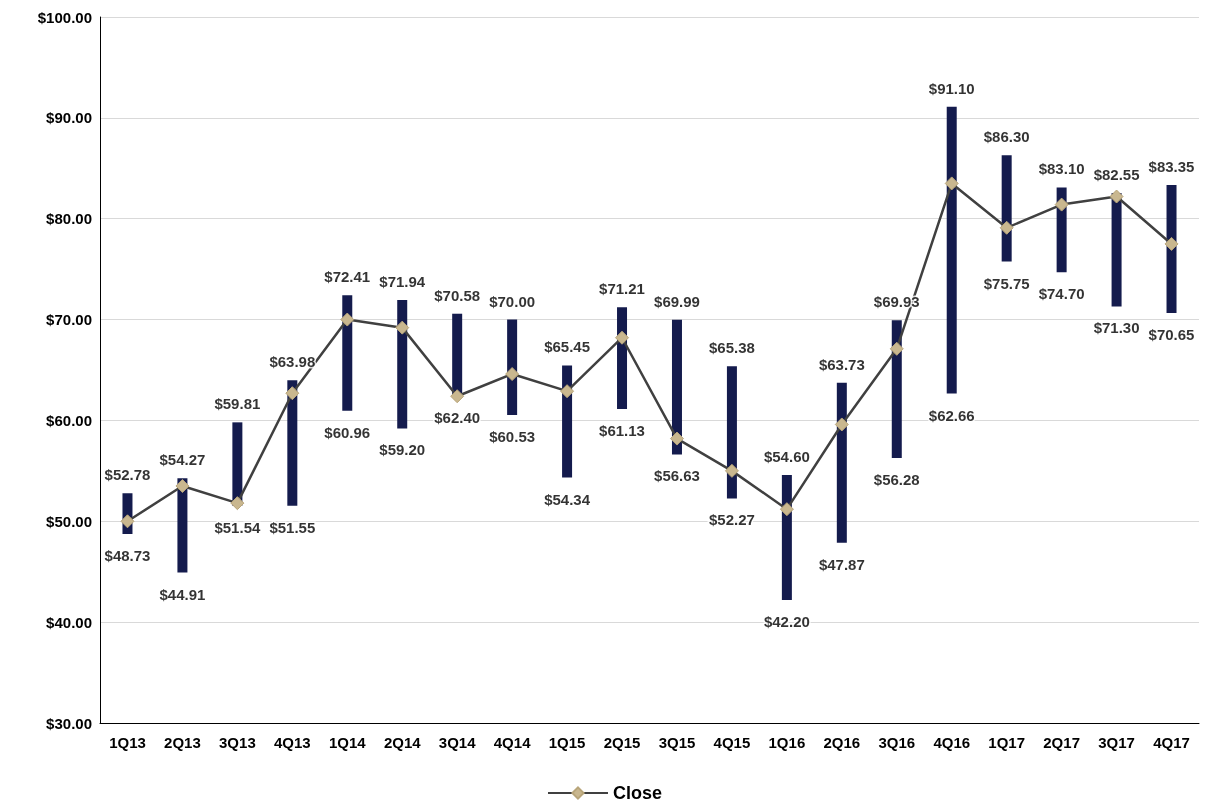  Describe the element at coordinates (952, 742) in the screenshot. I see `x-tick-label: 4Q16` at that location.